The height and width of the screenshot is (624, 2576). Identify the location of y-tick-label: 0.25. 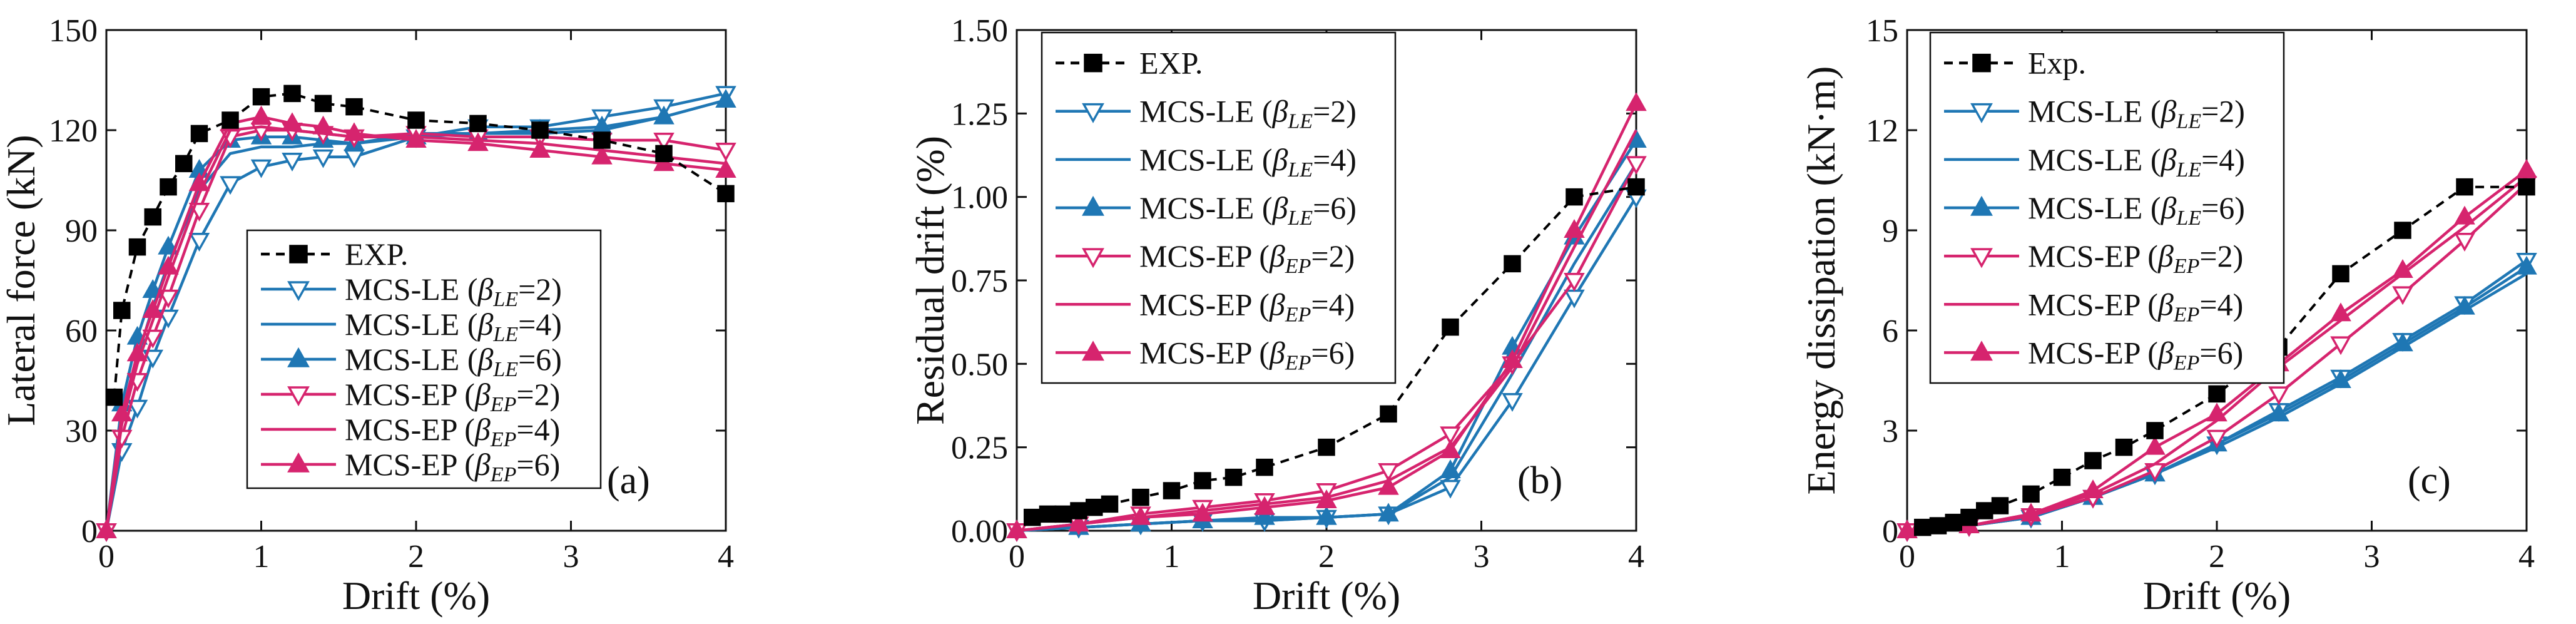
(979, 449).